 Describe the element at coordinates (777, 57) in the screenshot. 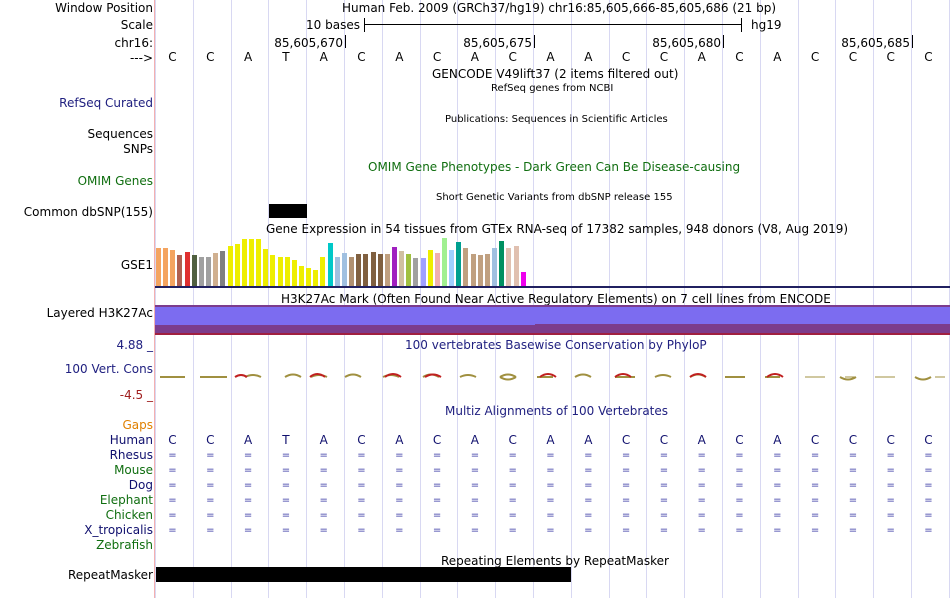

I see `ruler-base: A` at that location.